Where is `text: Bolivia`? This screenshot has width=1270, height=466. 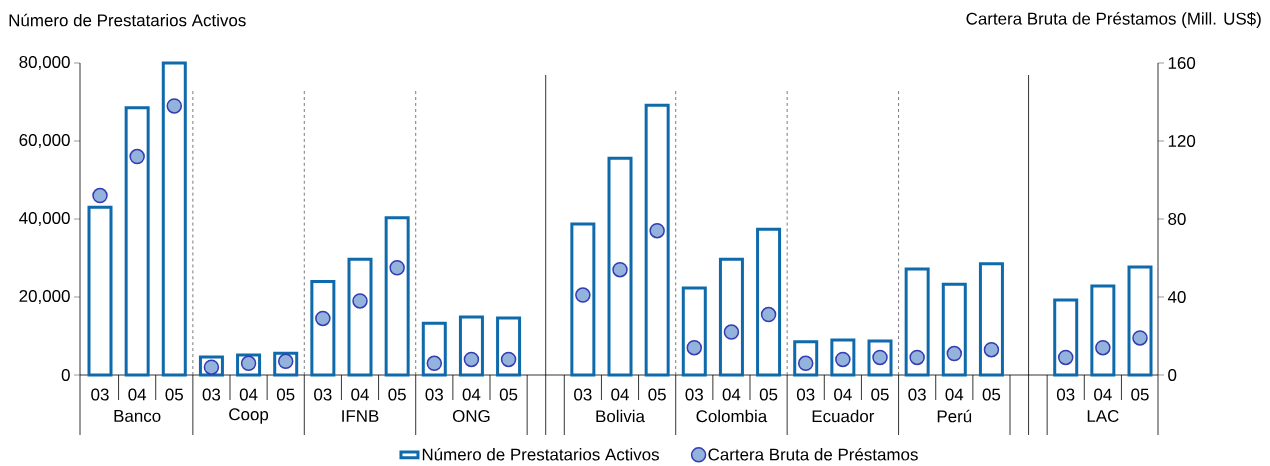
text: Bolivia is located at coordinates (620, 416).